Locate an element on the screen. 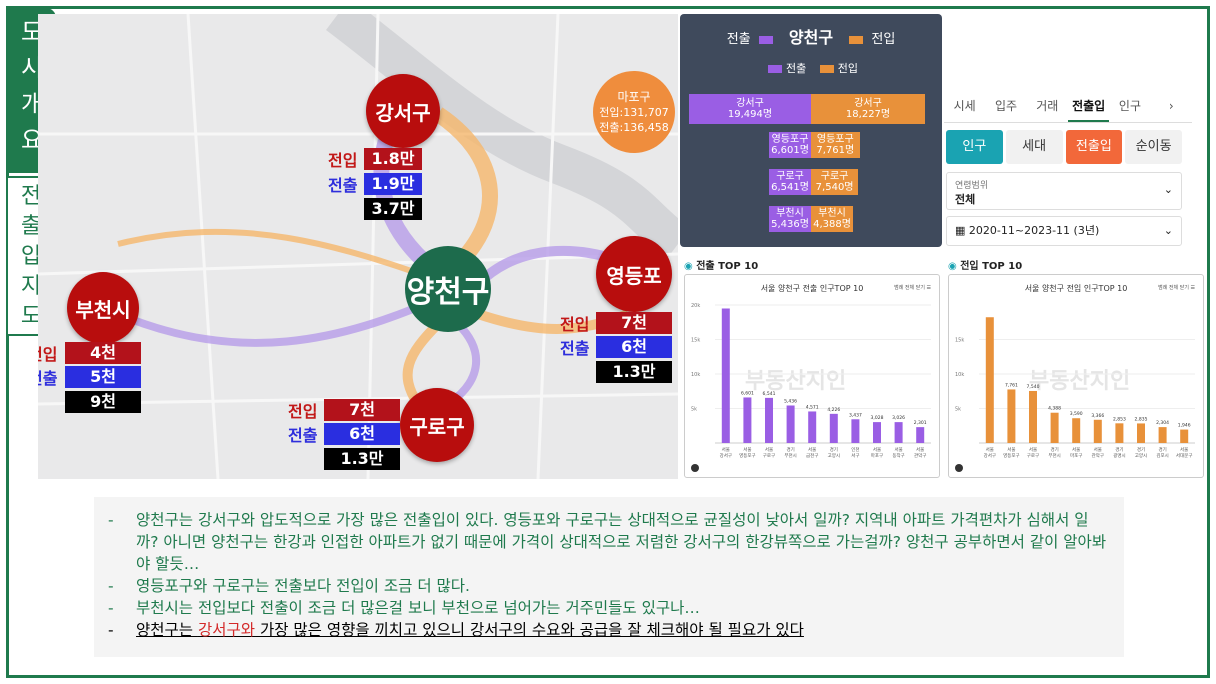 The height and width of the screenshot is (684, 1216). guro-total-value: 1.3만 is located at coordinates (362, 459).